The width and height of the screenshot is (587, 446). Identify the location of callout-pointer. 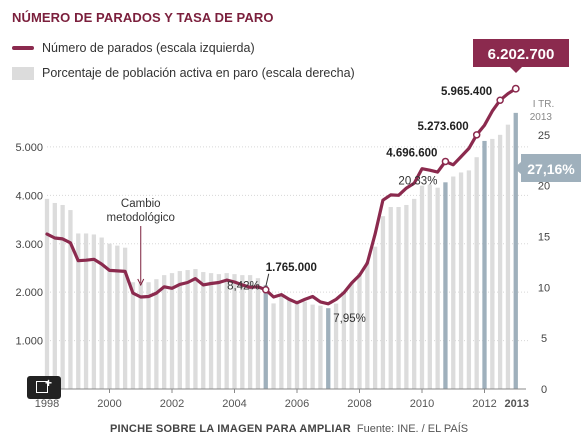
(517, 168).